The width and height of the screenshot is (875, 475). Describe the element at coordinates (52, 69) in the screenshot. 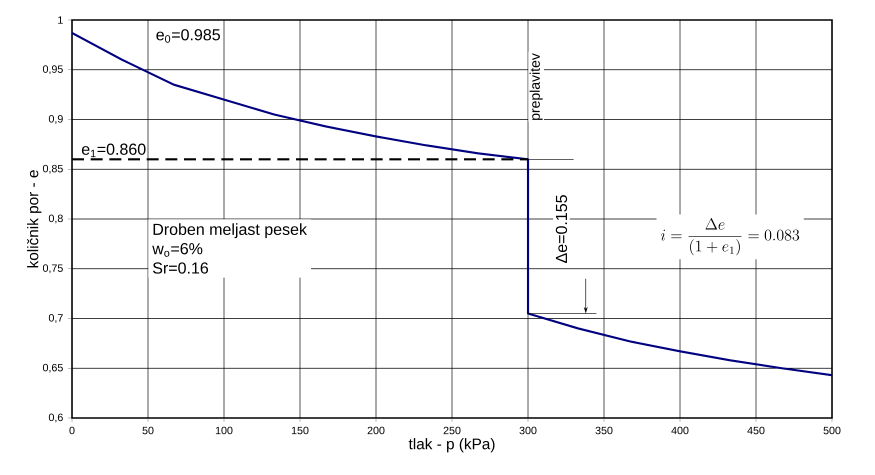

I see `y-tick-label: 0,95` at that location.